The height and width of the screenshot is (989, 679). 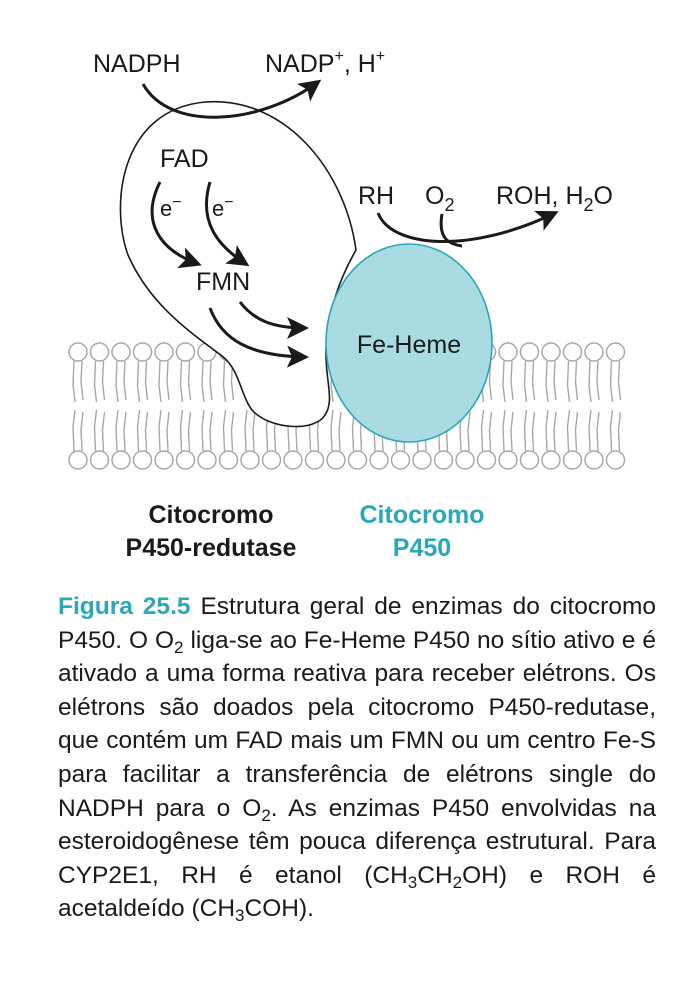 I want to click on p450-name-line-2: P450, so click(x=422, y=548).